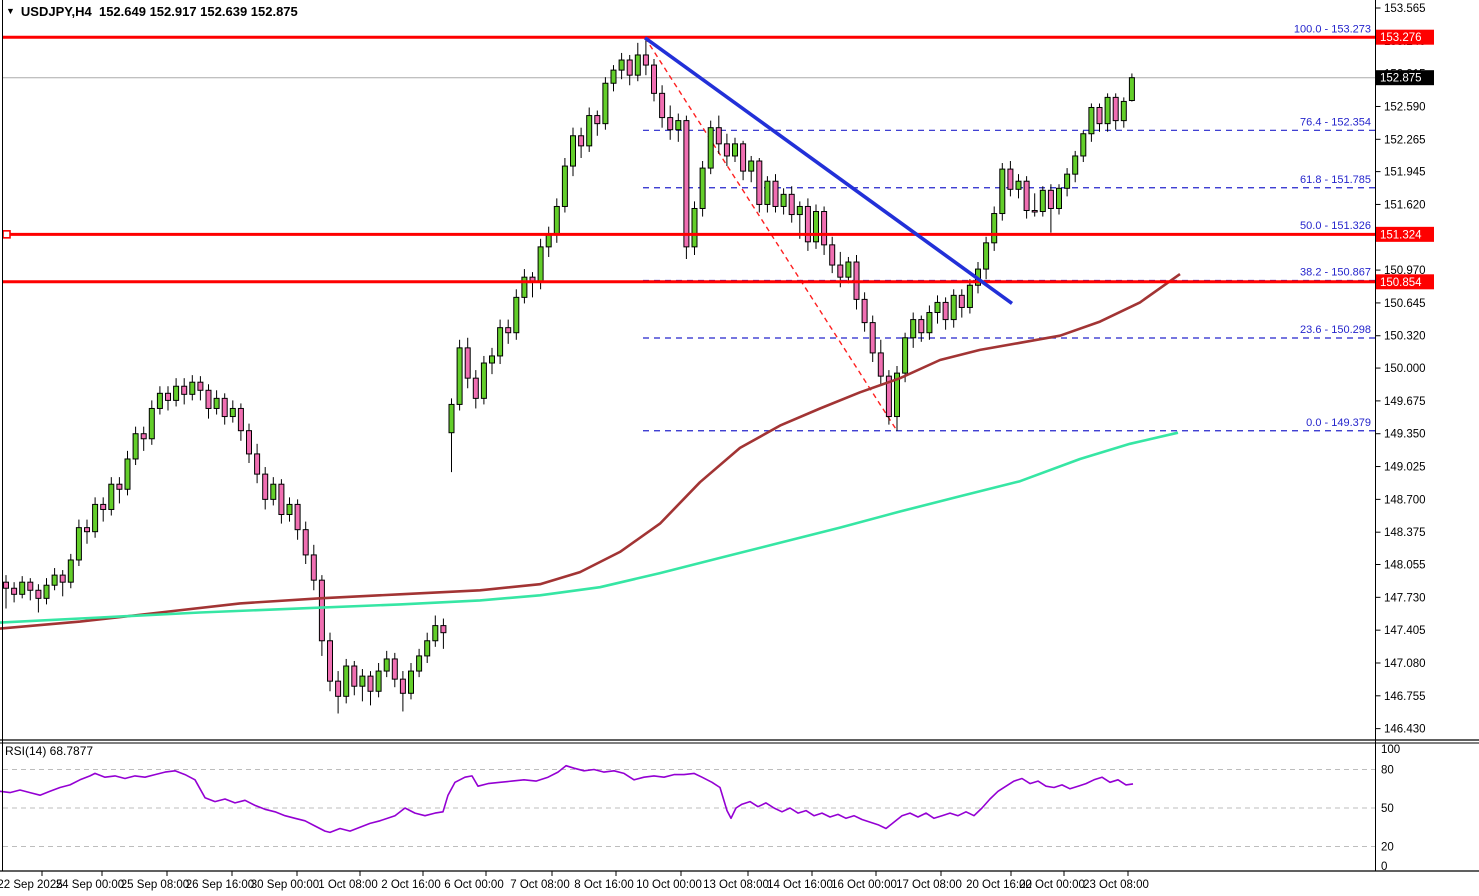 The height and width of the screenshot is (896, 1479). Describe the element at coordinates (1405, 271) in the screenshot. I see `price-axis-label: 150.970` at that location.